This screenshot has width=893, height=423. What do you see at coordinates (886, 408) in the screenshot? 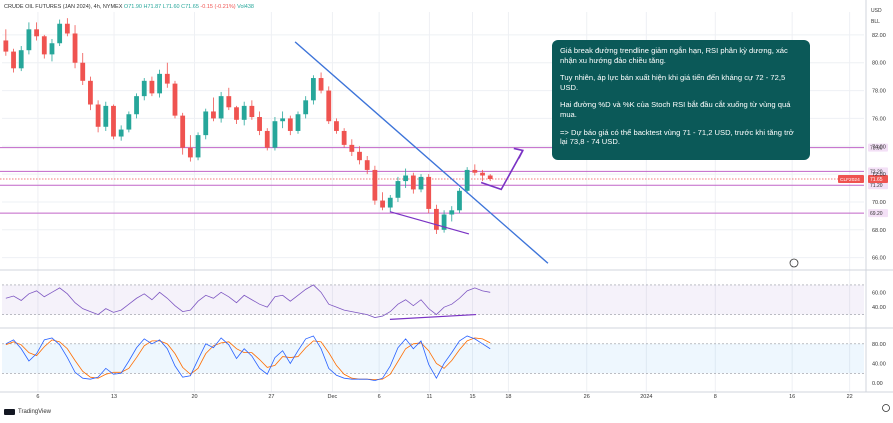
I see `gear-icon` at bounding box center [886, 408].